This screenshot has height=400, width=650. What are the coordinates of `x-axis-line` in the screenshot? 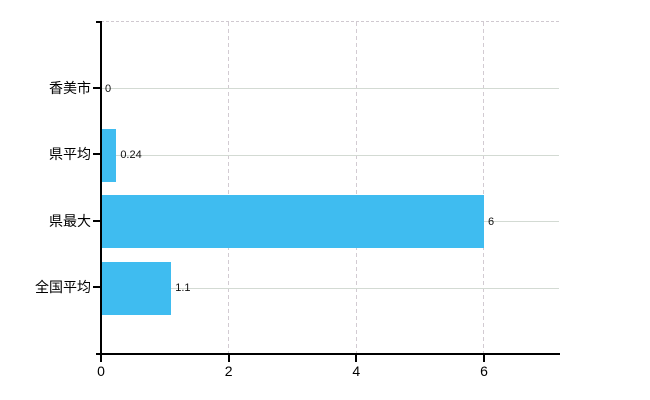 It's located at (328, 354).